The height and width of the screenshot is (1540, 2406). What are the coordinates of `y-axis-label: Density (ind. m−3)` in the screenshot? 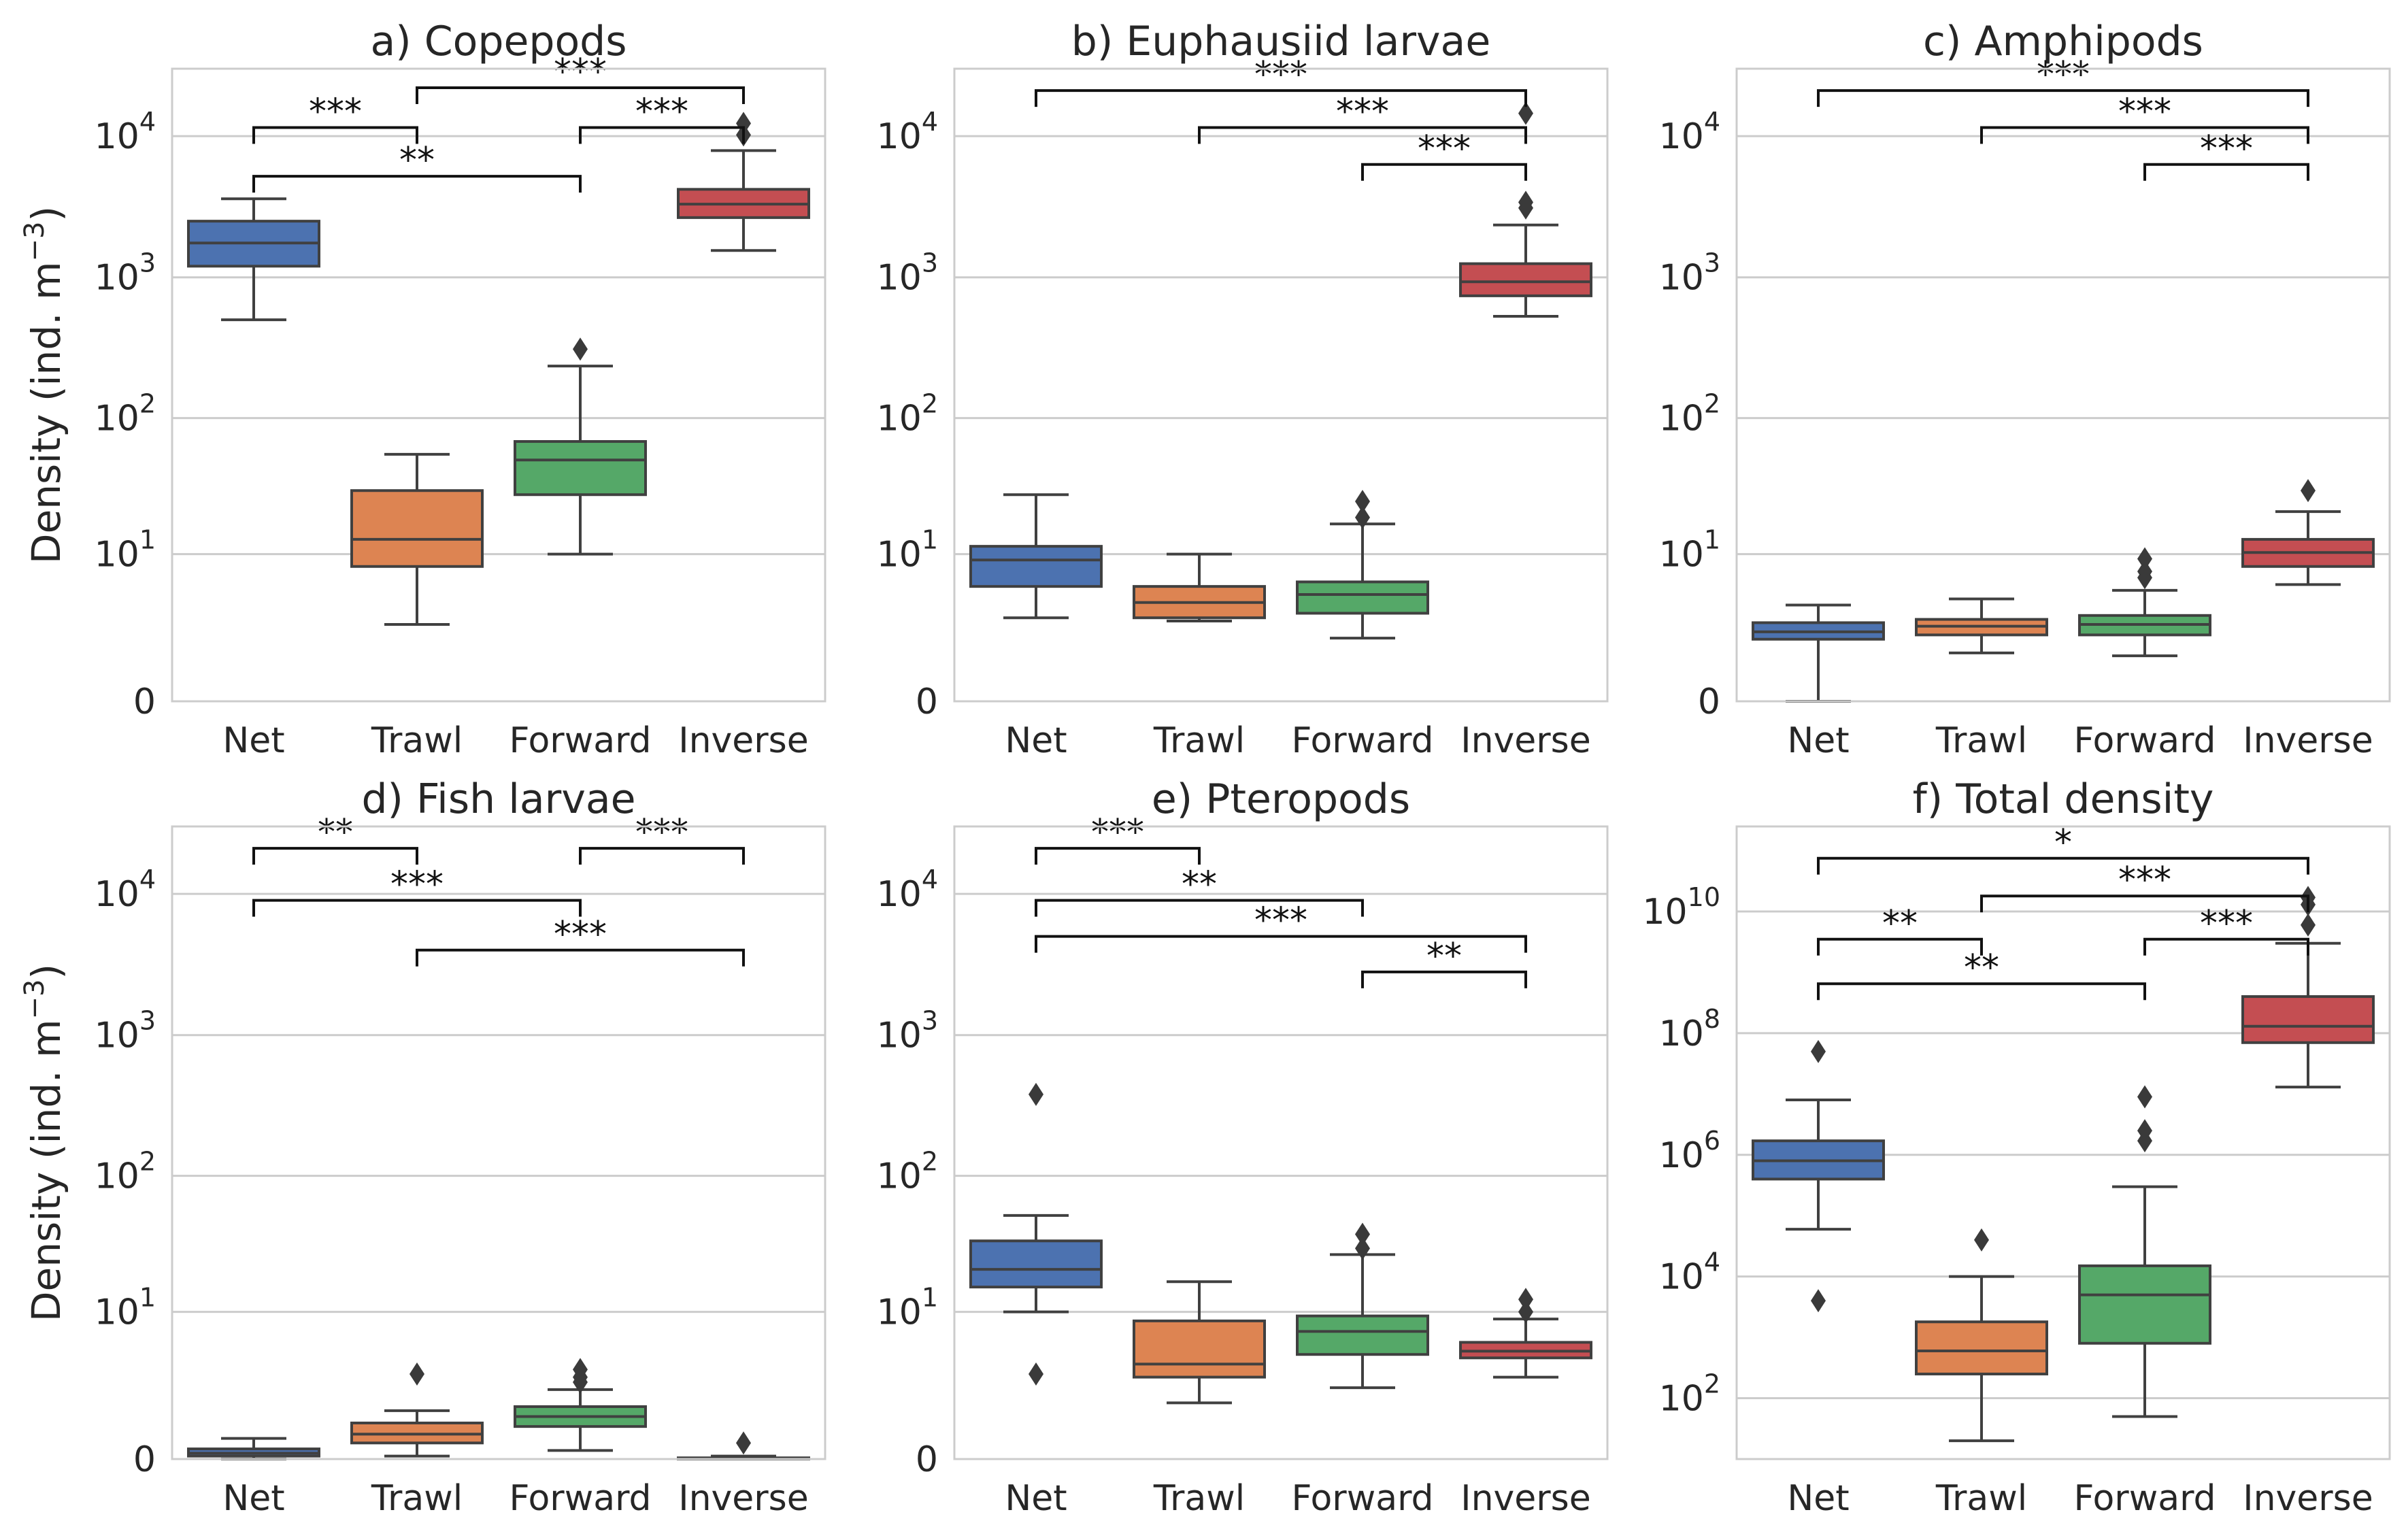 It's located at (44, 1143).